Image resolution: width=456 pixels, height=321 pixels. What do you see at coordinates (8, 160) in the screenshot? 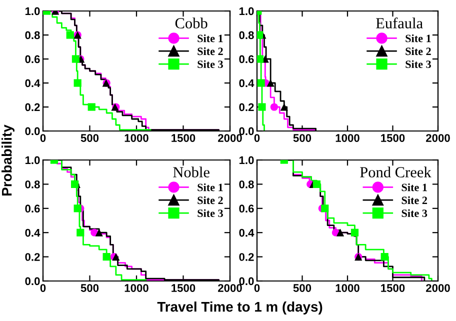
I see `y-axis-title: Probability` at bounding box center [8, 160].